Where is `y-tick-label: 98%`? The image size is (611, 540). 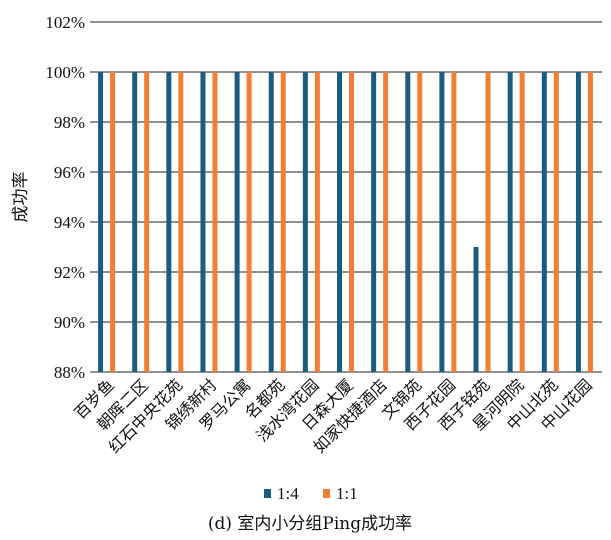
y-tick-label: 98% is located at coordinates (69, 122).